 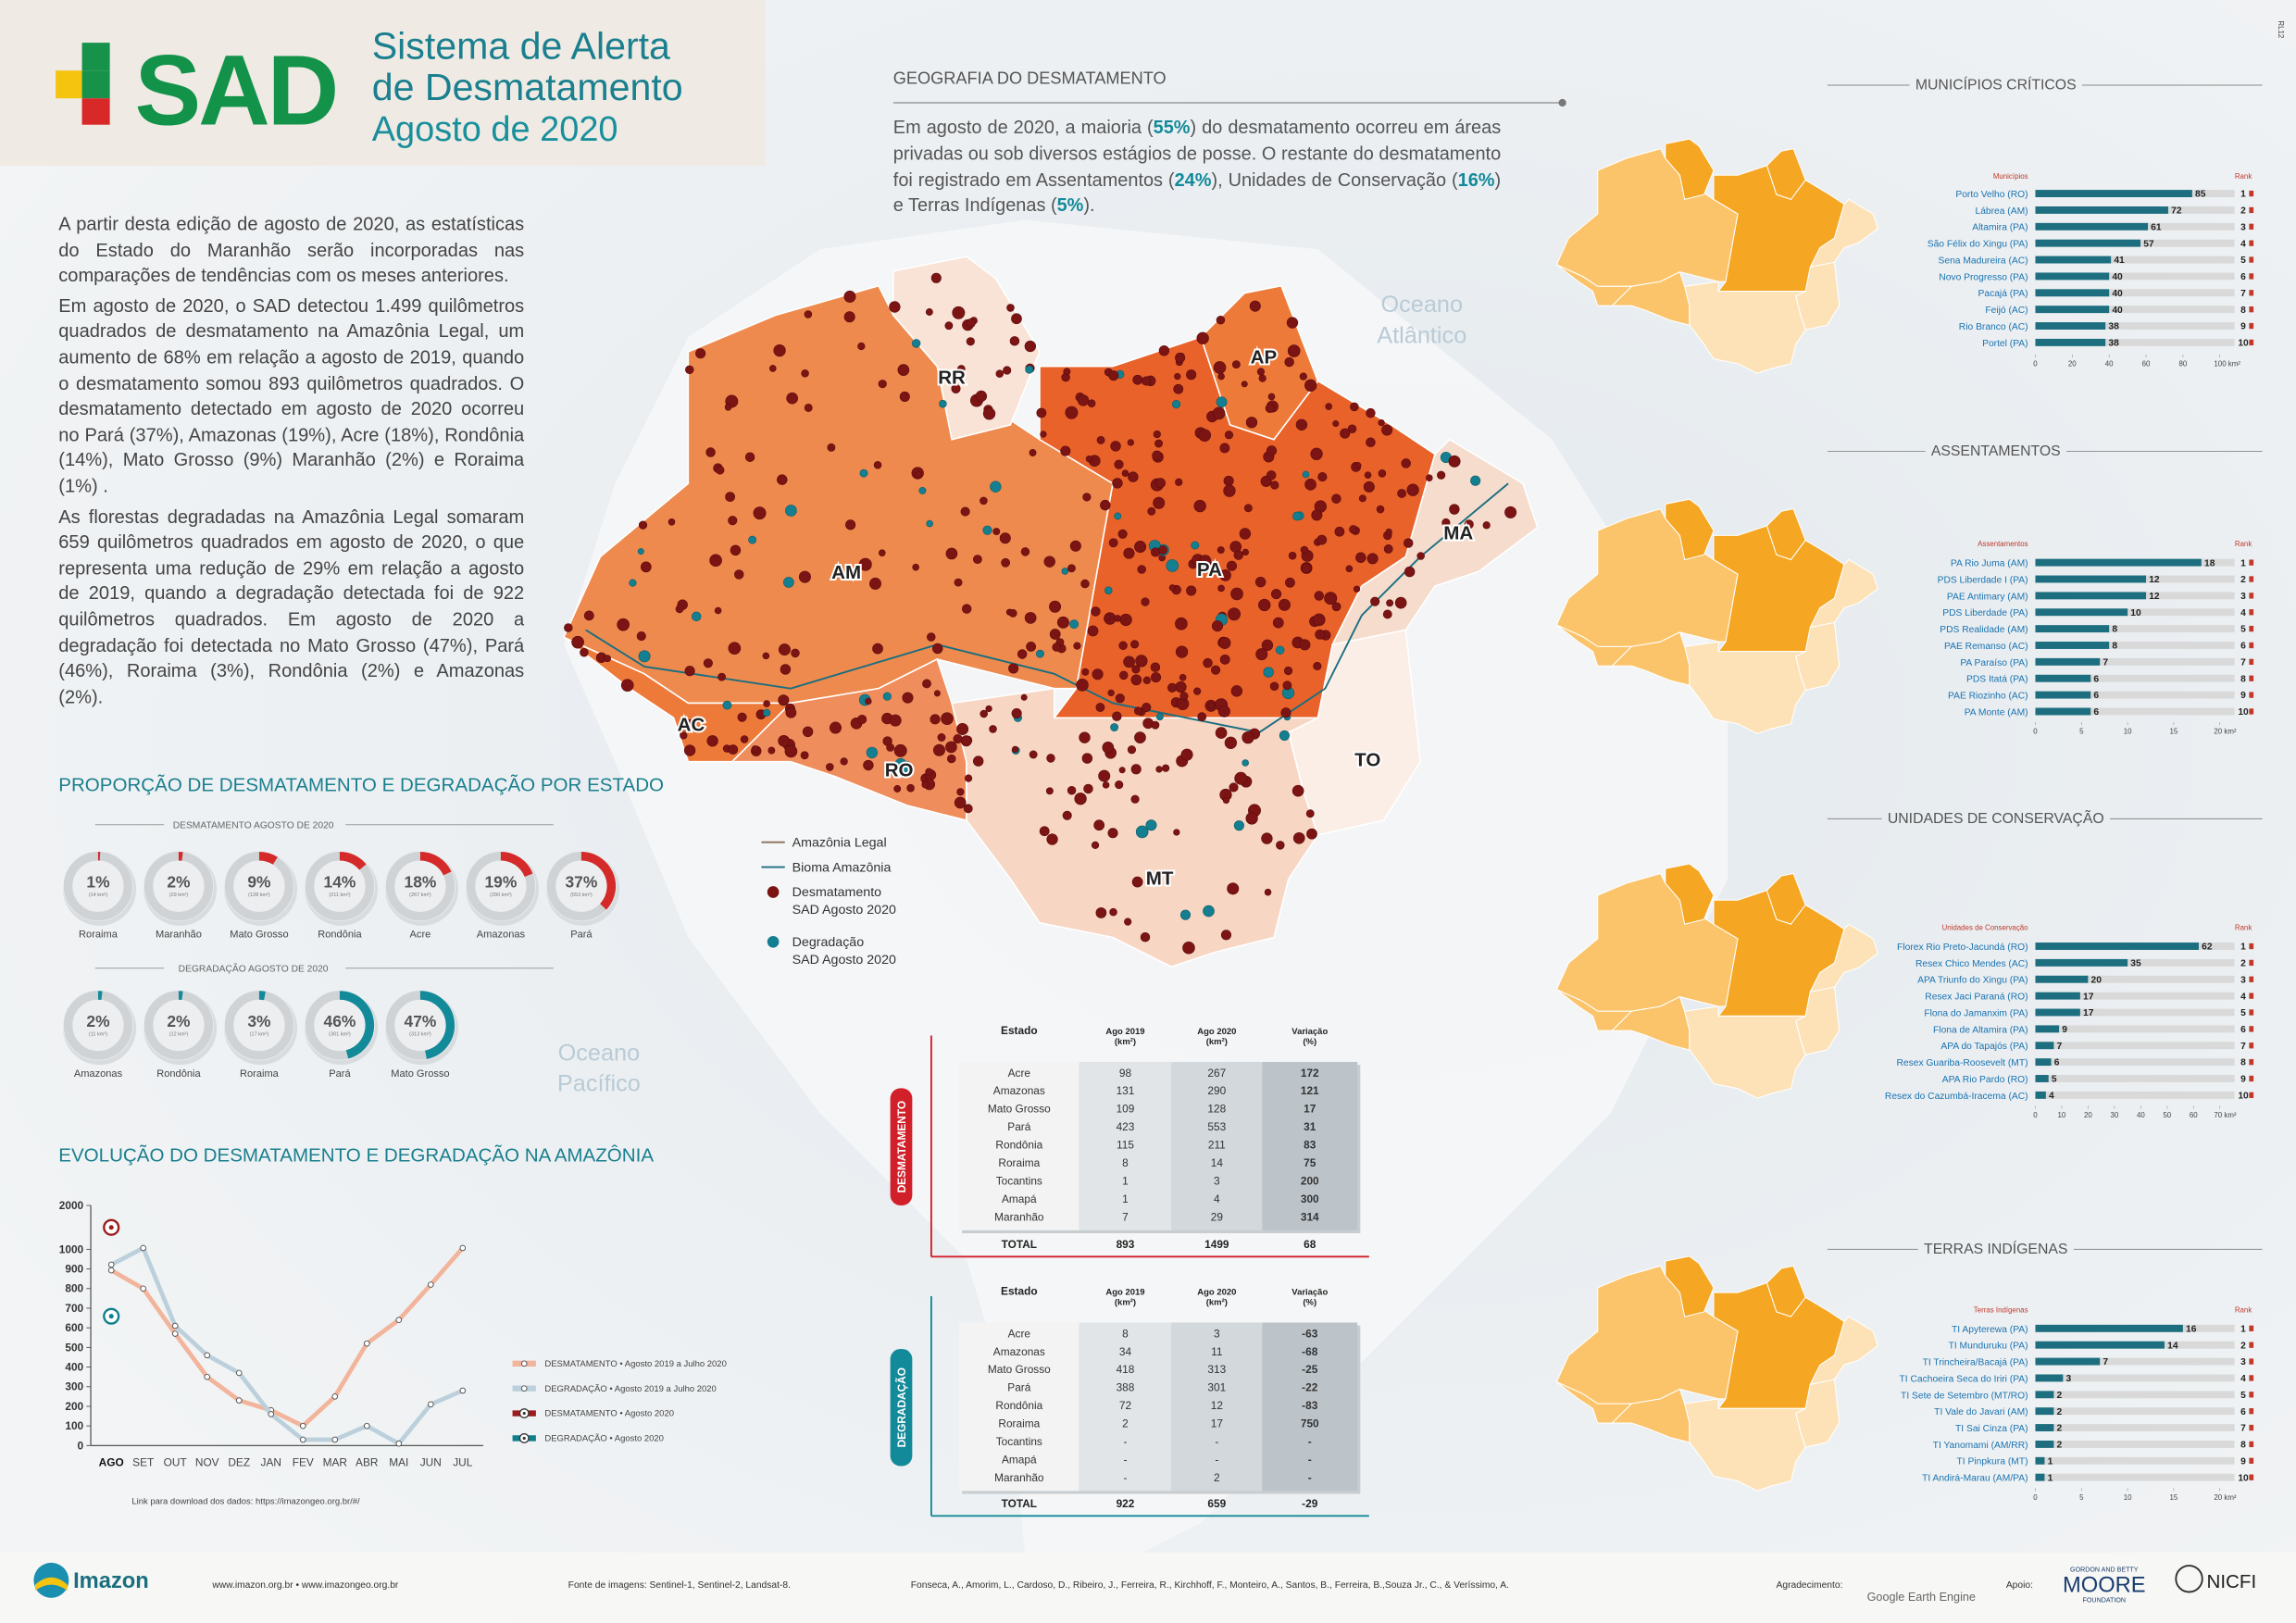 What do you see at coordinates (1921, 1598) in the screenshot?
I see `footer-logo-text: Google Earth Engine` at bounding box center [1921, 1598].